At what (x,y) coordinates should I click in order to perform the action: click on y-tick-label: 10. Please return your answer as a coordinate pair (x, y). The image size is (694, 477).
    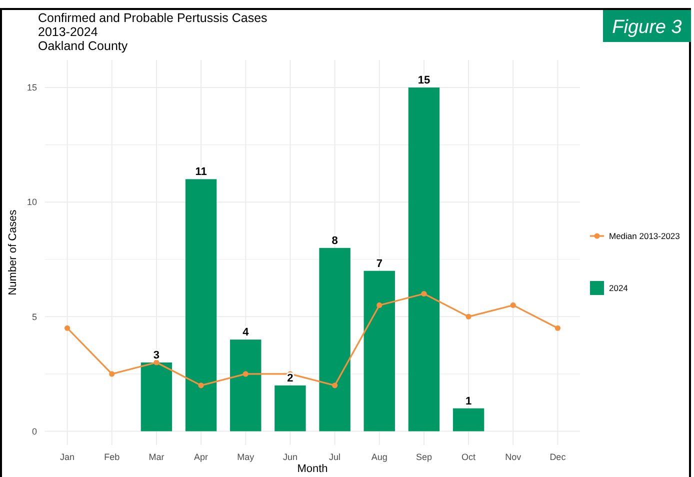
    Looking at the image, I should click on (31, 202).